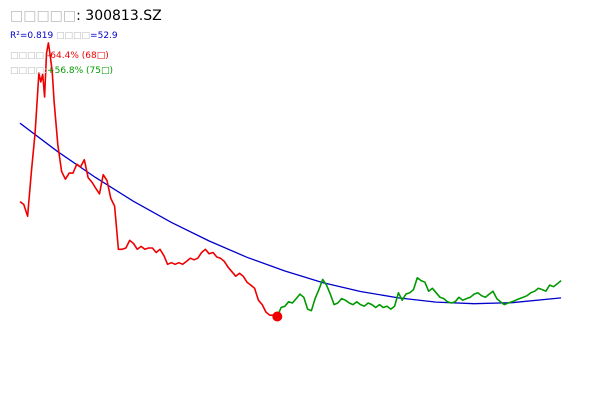 The image size is (600, 400). Describe the element at coordinates (29, 71) in the screenshot. I see `recovery-prefix: □□□□:` at that location.